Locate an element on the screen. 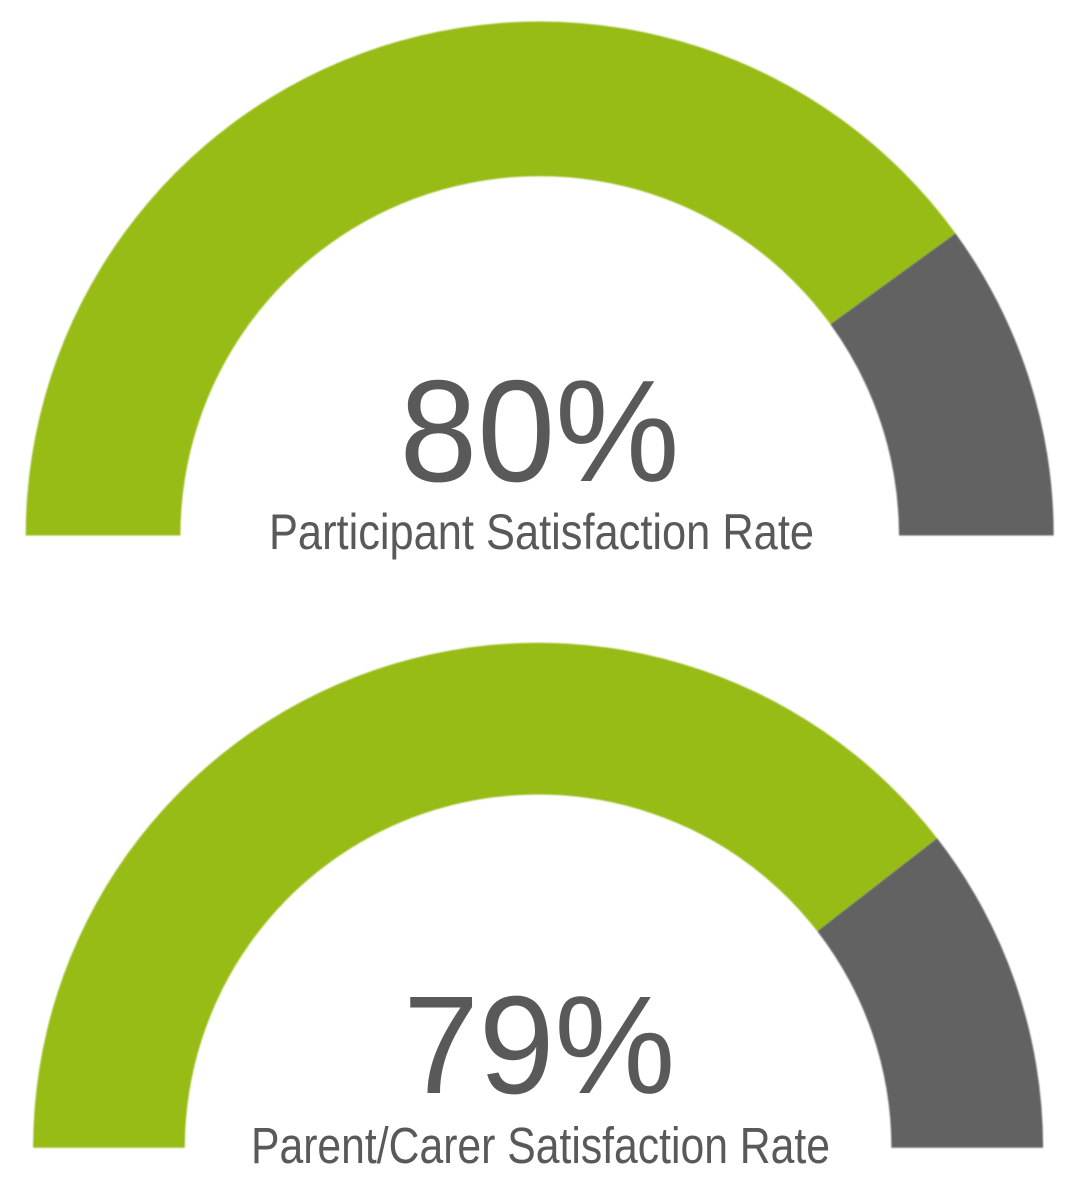 The width and height of the screenshot is (1080, 1190). svg-text: 79% is located at coordinates (539, 1045).